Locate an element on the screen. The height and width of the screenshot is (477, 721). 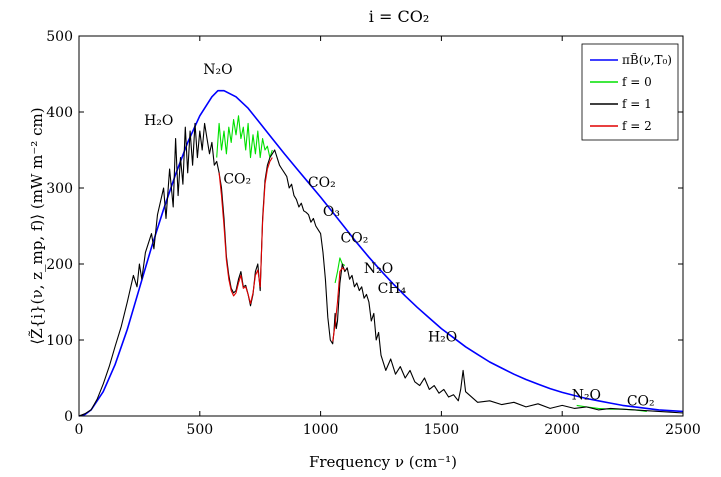
legend-label: f = 0 is located at coordinates (637, 82).